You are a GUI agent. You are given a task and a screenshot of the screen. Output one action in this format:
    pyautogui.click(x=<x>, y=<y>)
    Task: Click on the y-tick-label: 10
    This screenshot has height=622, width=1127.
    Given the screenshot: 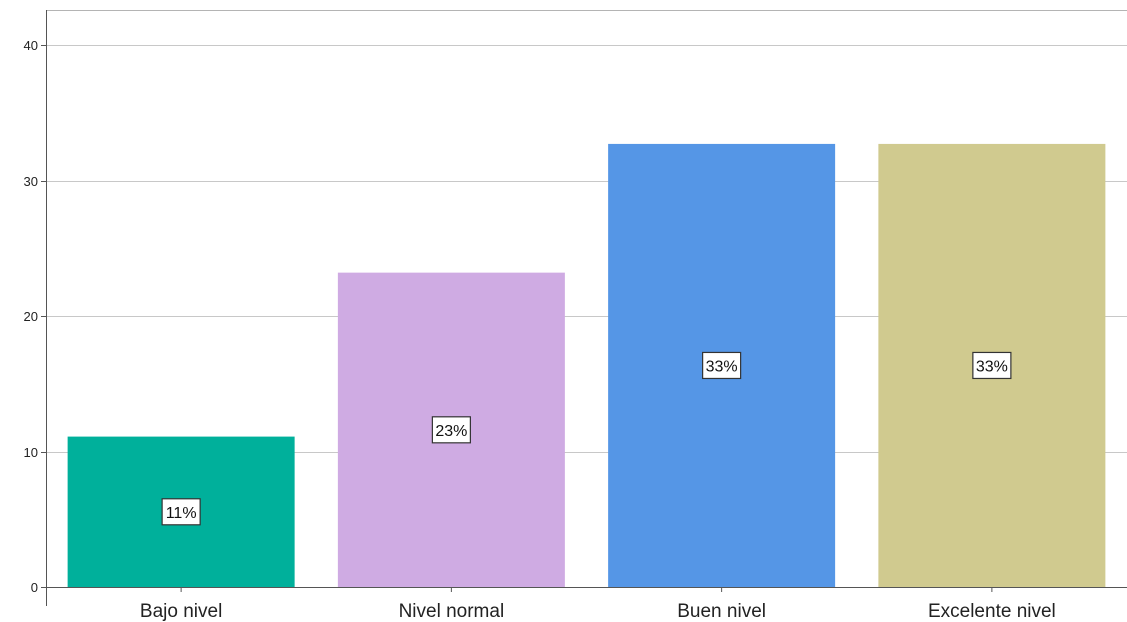 What is the action you would take?
    pyautogui.click(x=31, y=452)
    